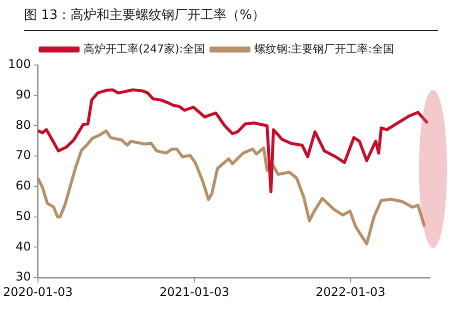  I want to click on y-tick-label: 80, so click(23, 125).